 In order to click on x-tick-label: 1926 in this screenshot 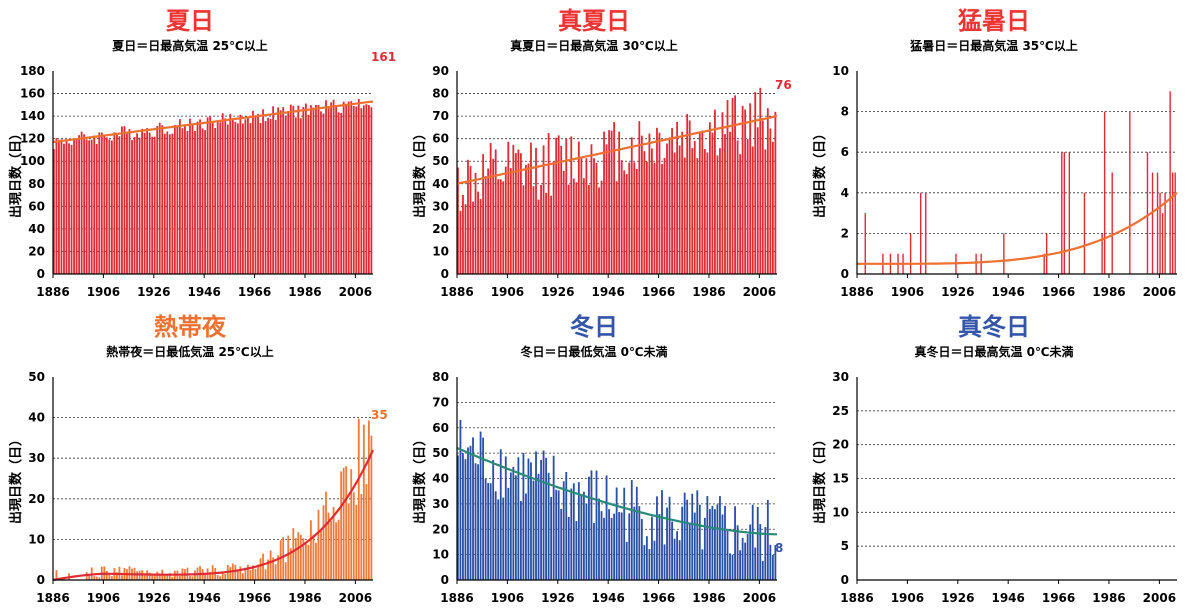, I will do `click(957, 292)`.